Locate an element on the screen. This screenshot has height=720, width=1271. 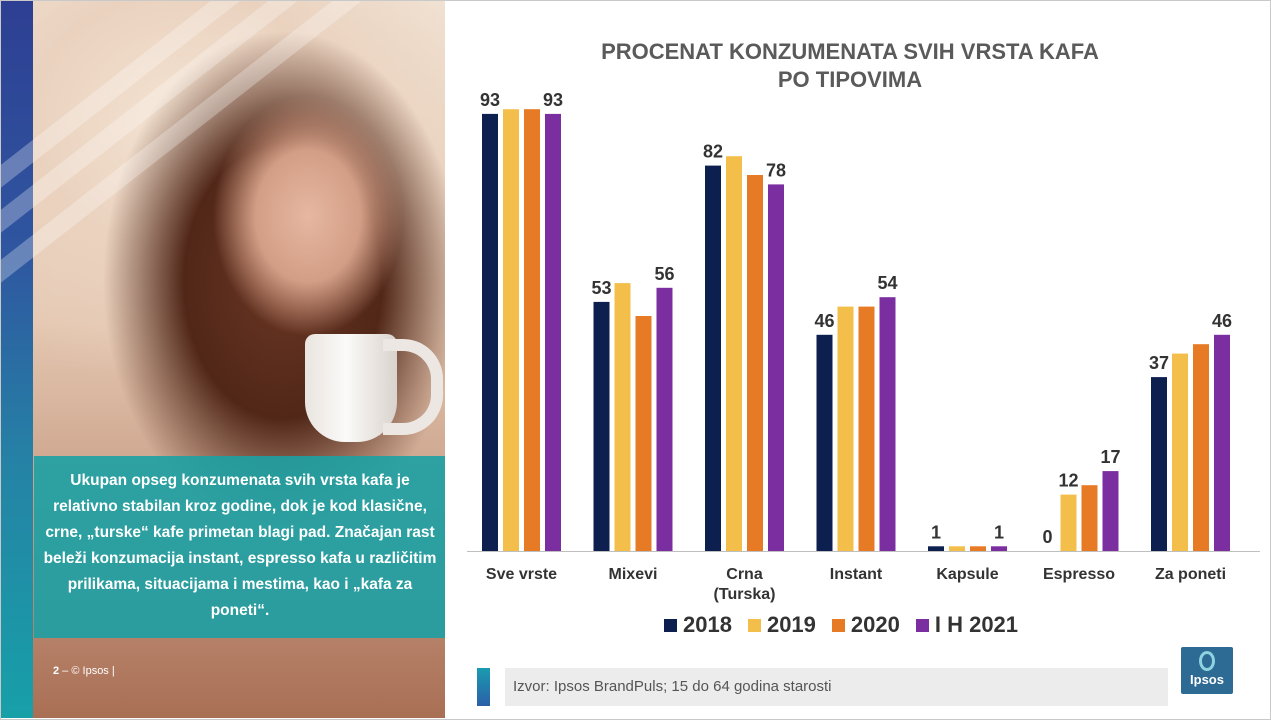
chart-title-line1: PROCENAT KONZUMENATA SVIH VRSTA KAFA is located at coordinates (850, 51).